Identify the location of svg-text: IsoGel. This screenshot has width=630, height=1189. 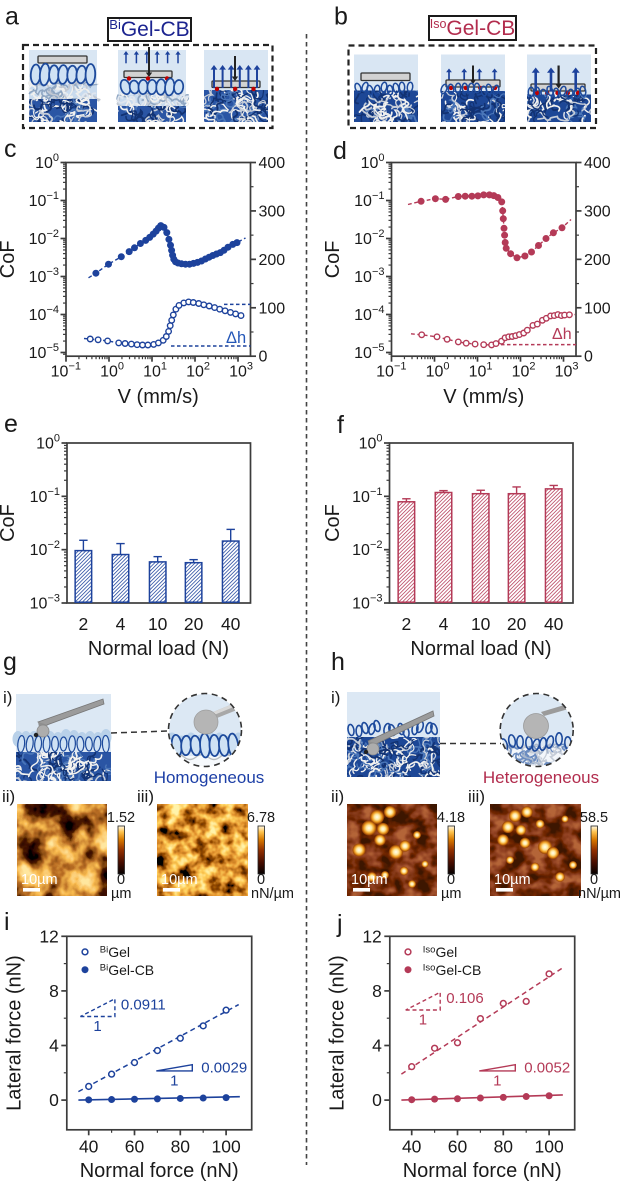
(440, 952).